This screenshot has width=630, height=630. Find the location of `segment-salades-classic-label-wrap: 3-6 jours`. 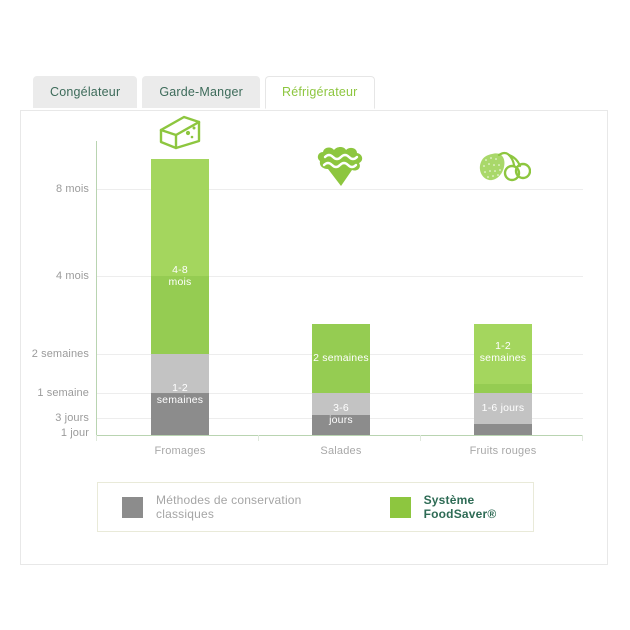

segment-salades-classic-label-wrap: 3-6 jours is located at coordinates (341, 413).